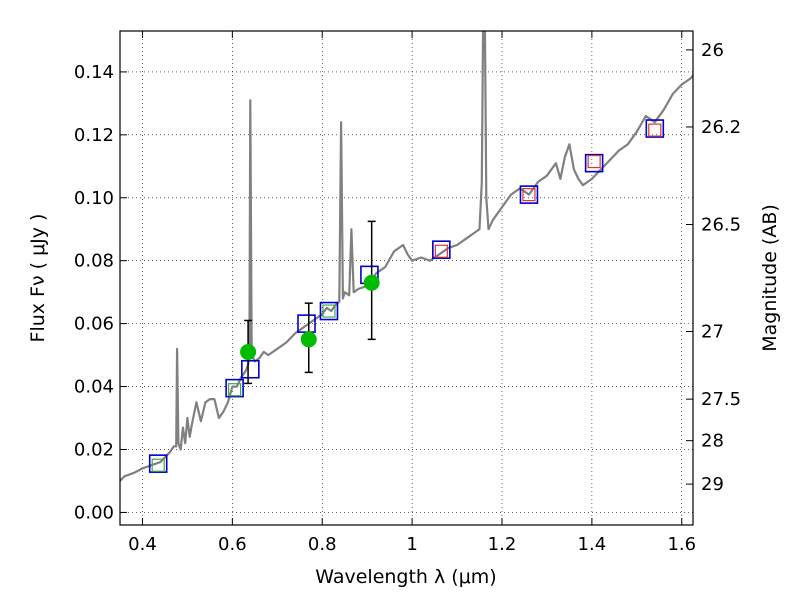 The width and height of the screenshot is (800, 600). What do you see at coordinates (142, 544) in the screenshot?
I see `x-tick-label: 0.4` at bounding box center [142, 544].